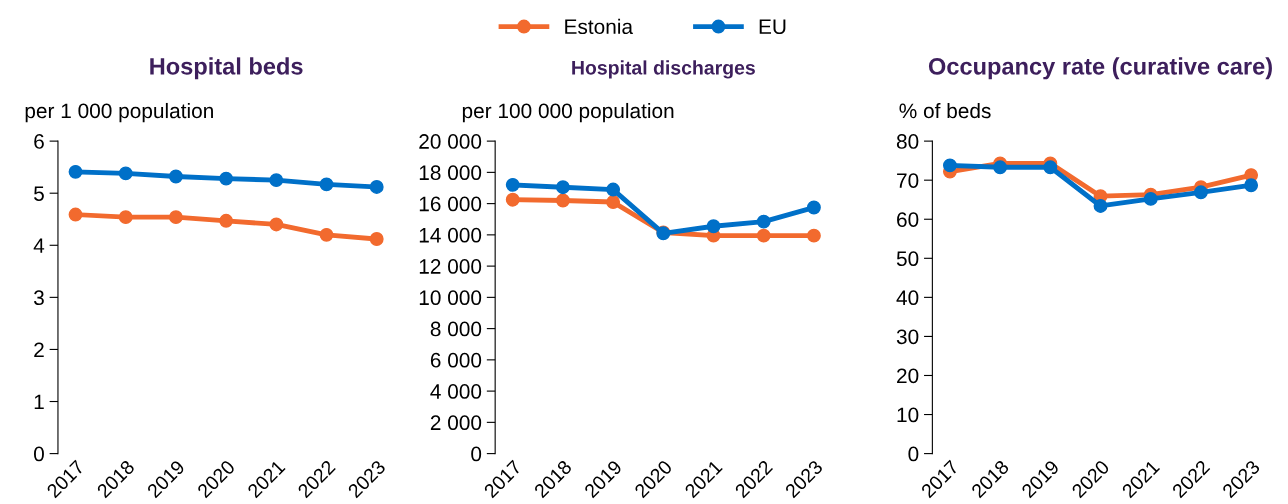  What do you see at coordinates (908, 219) in the screenshot?
I see `y-tick-label: 60` at bounding box center [908, 219].